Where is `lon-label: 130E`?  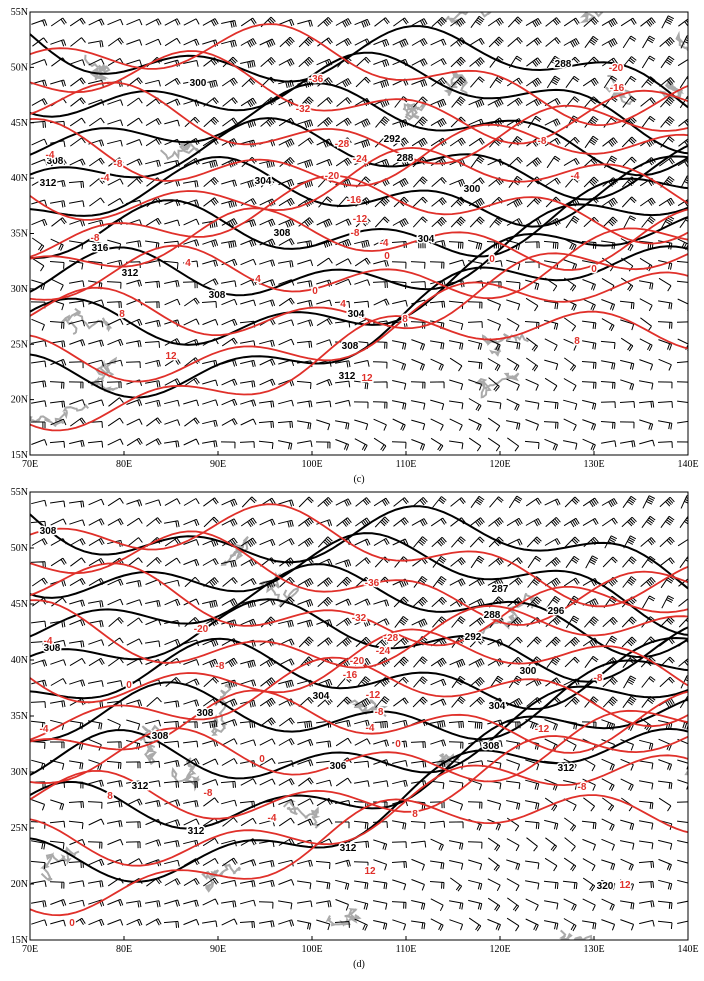
lon-label: 130E is located at coordinates (593, 949).